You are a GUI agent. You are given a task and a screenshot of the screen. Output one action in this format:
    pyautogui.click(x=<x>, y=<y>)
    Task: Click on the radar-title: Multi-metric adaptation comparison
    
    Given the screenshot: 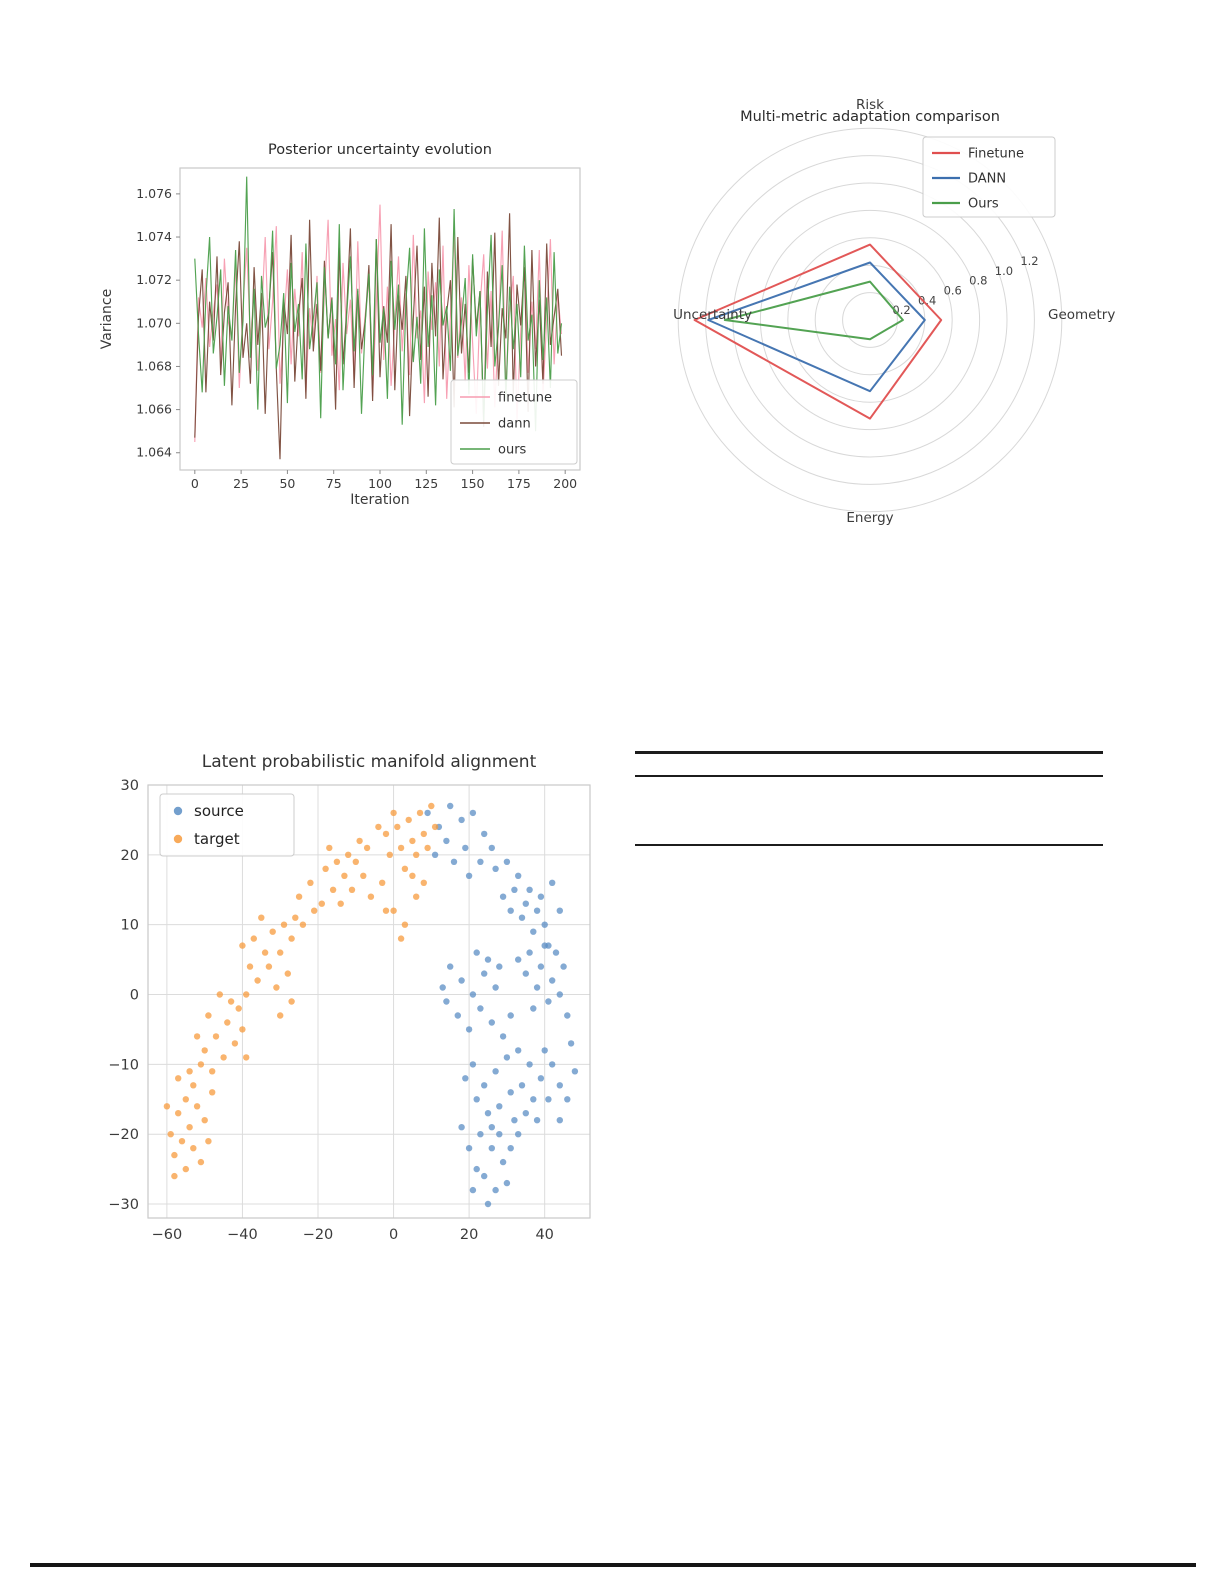 What is the action you would take?
    pyautogui.click(x=870, y=117)
    